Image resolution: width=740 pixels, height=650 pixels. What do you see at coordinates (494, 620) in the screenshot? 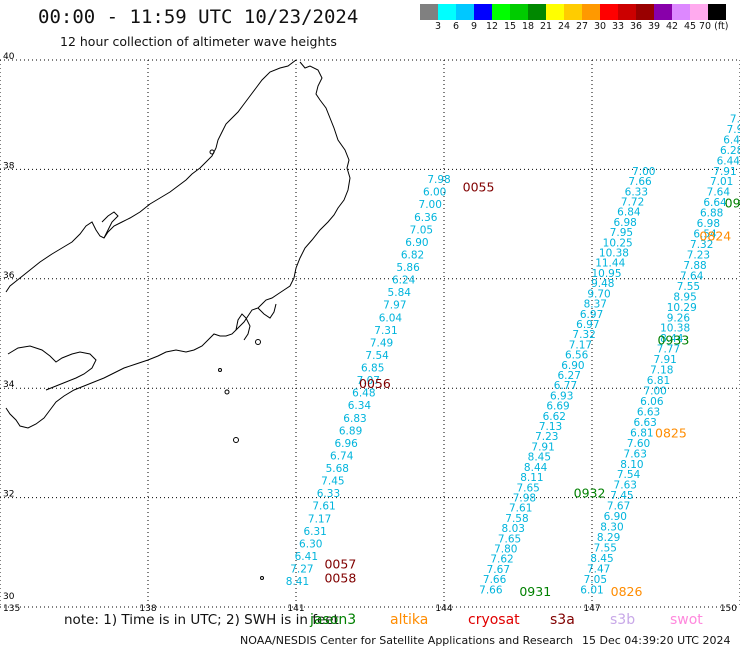
I see `legend-item-cryosat: cryosat` at bounding box center [494, 620].